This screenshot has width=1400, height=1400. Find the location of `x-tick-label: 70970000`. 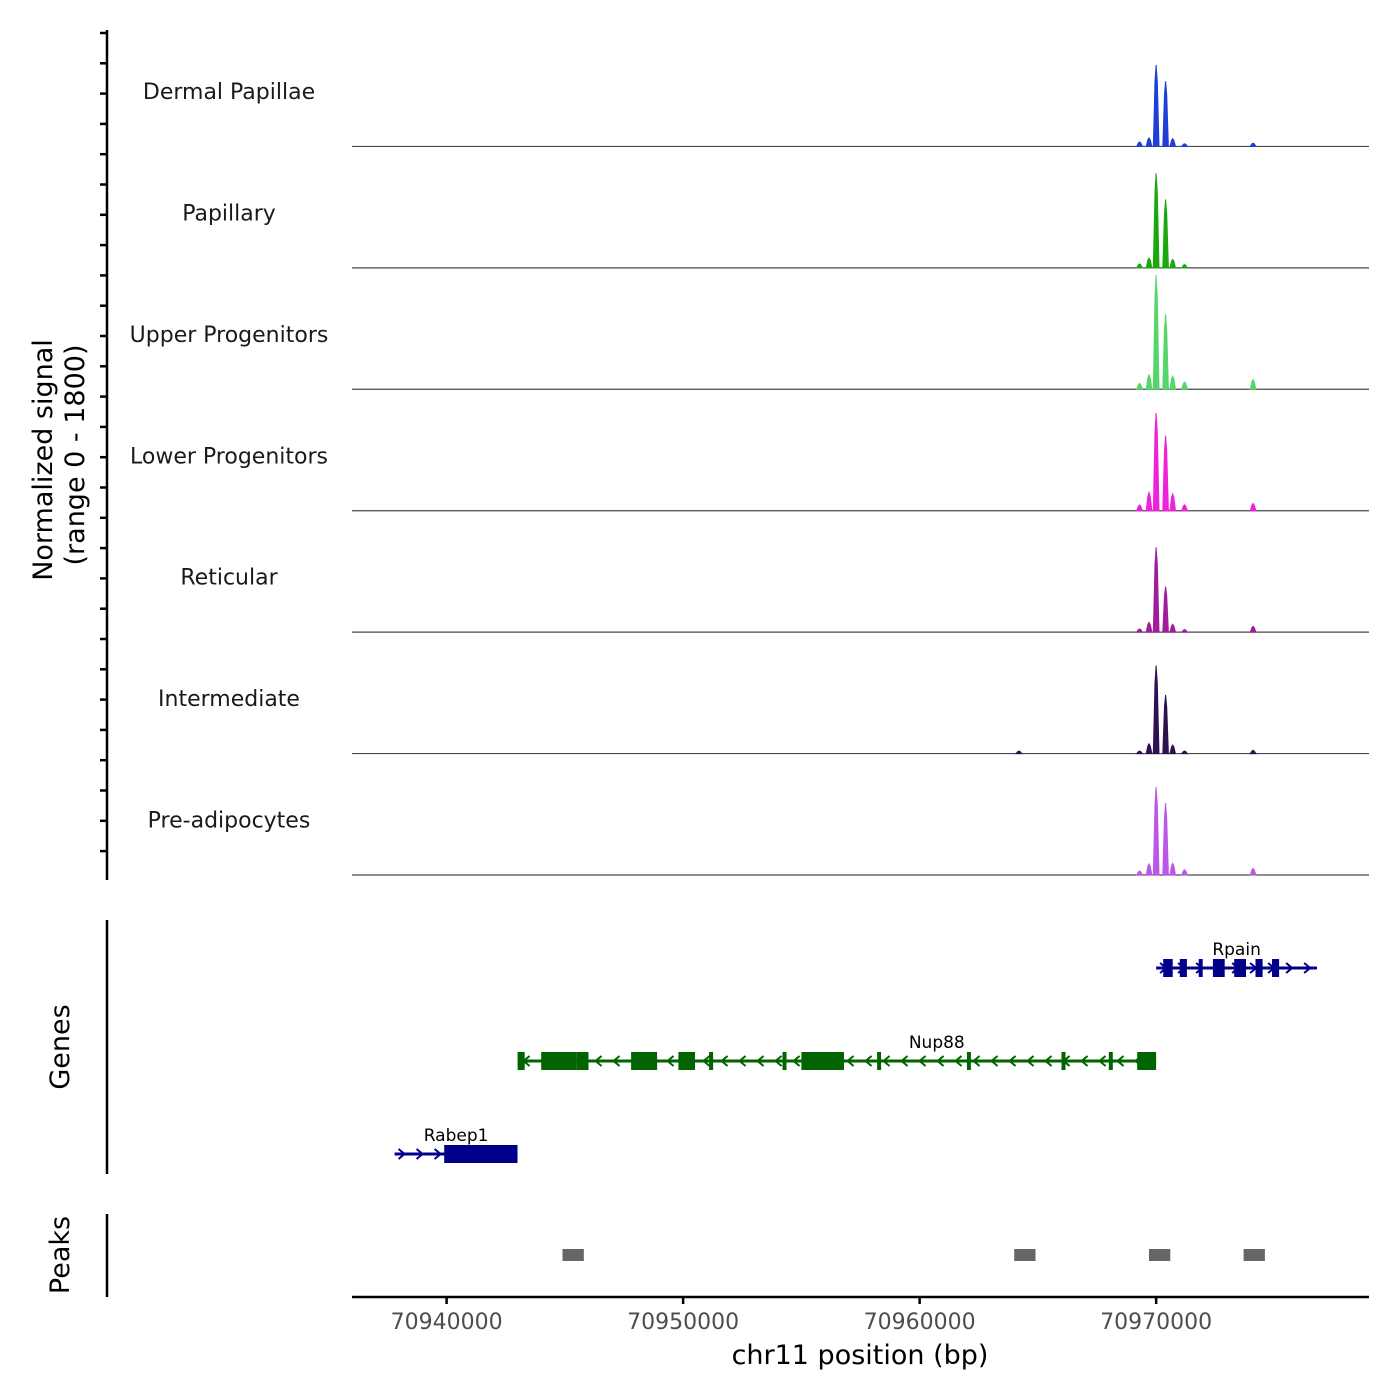

x-tick-label: 70970000 is located at coordinates (1156, 1322).